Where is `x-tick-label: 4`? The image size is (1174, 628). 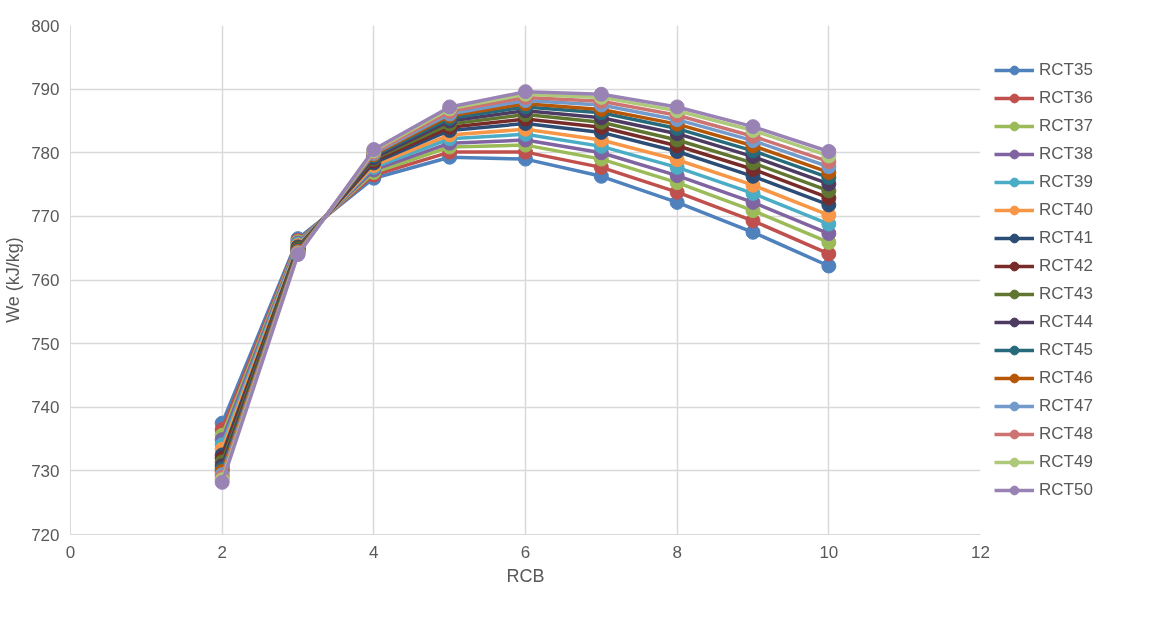
x-tick-label: 4 is located at coordinates (374, 552).